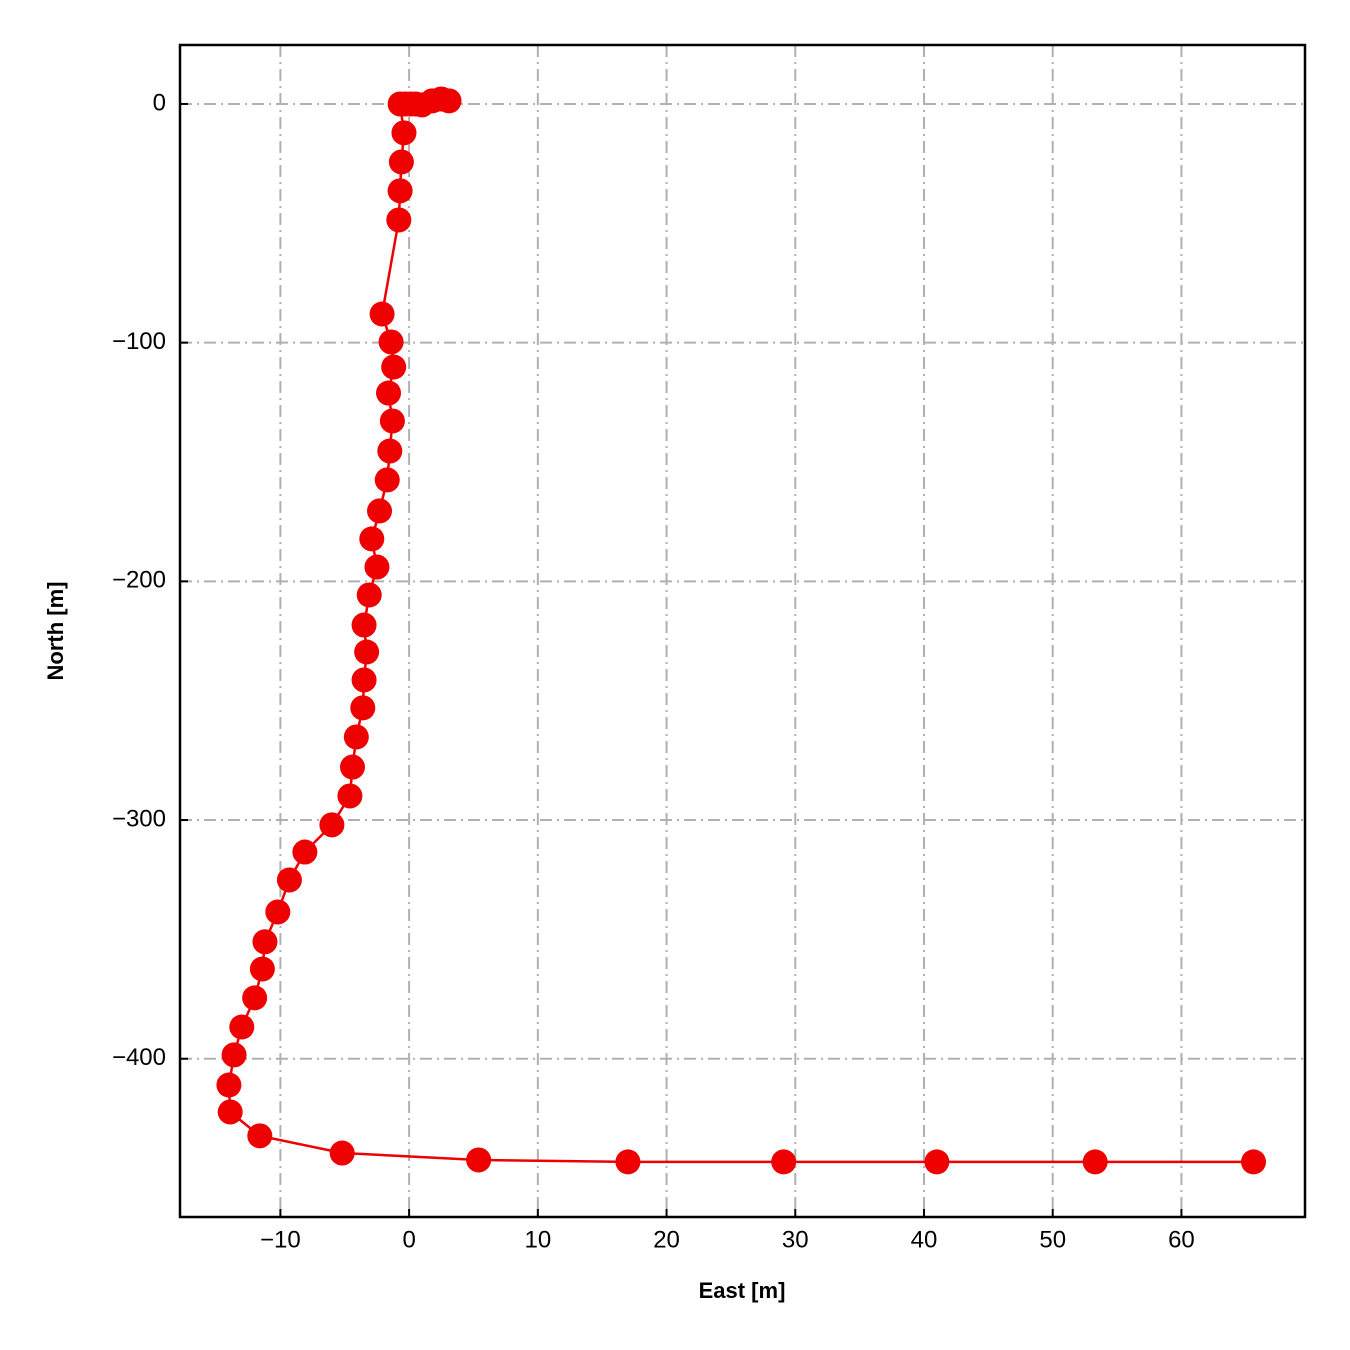  I want to click on x-tick-label: −10, so click(280, 1239).